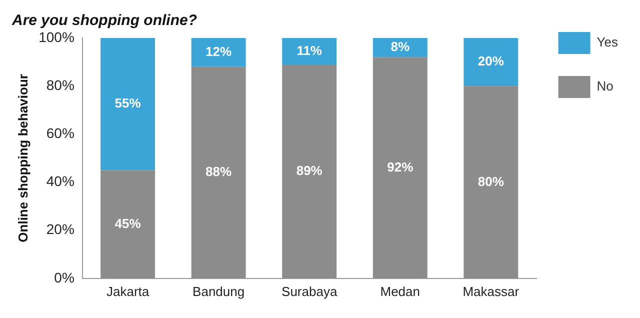  Describe the element at coordinates (400, 46) in the screenshot. I see `data-label: 8%` at that location.